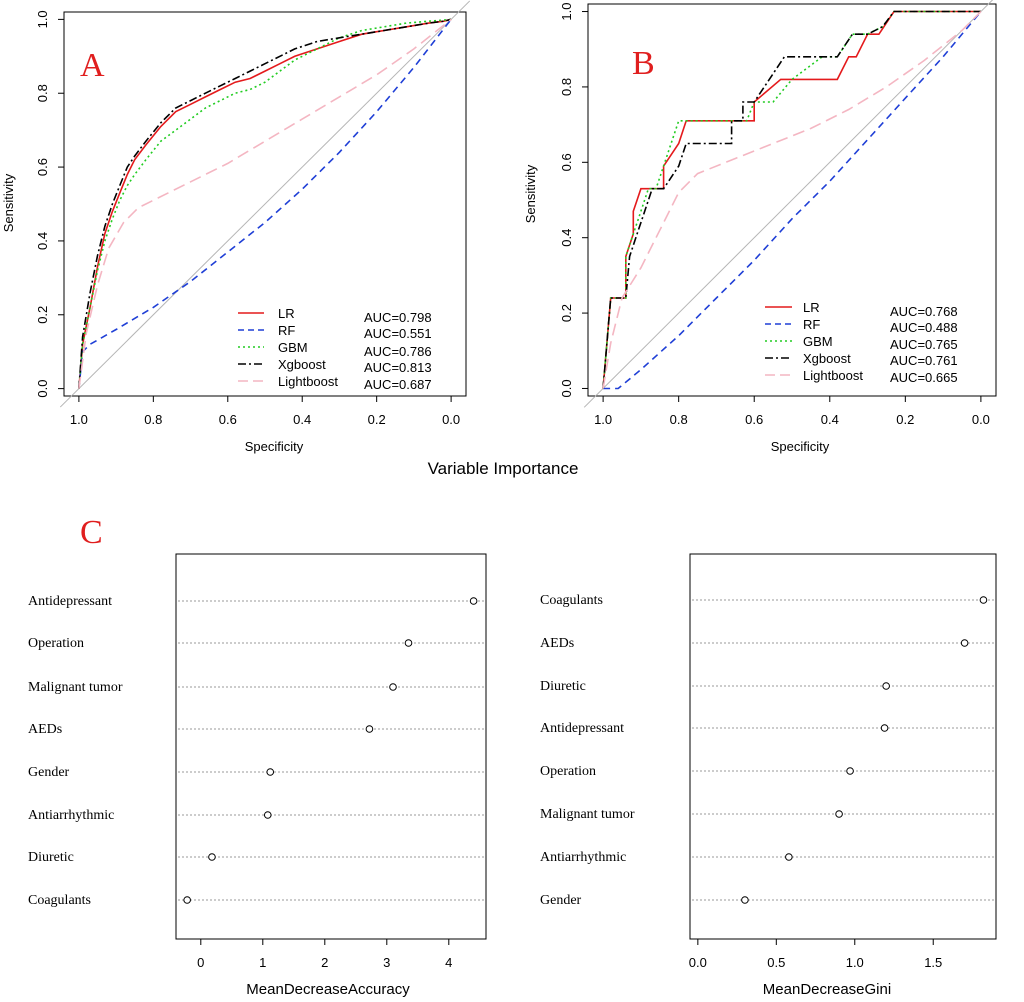  What do you see at coordinates (745, 900) in the screenshot?
I see `dotchart-gini-point-gender` at bounding box center [745, 900].